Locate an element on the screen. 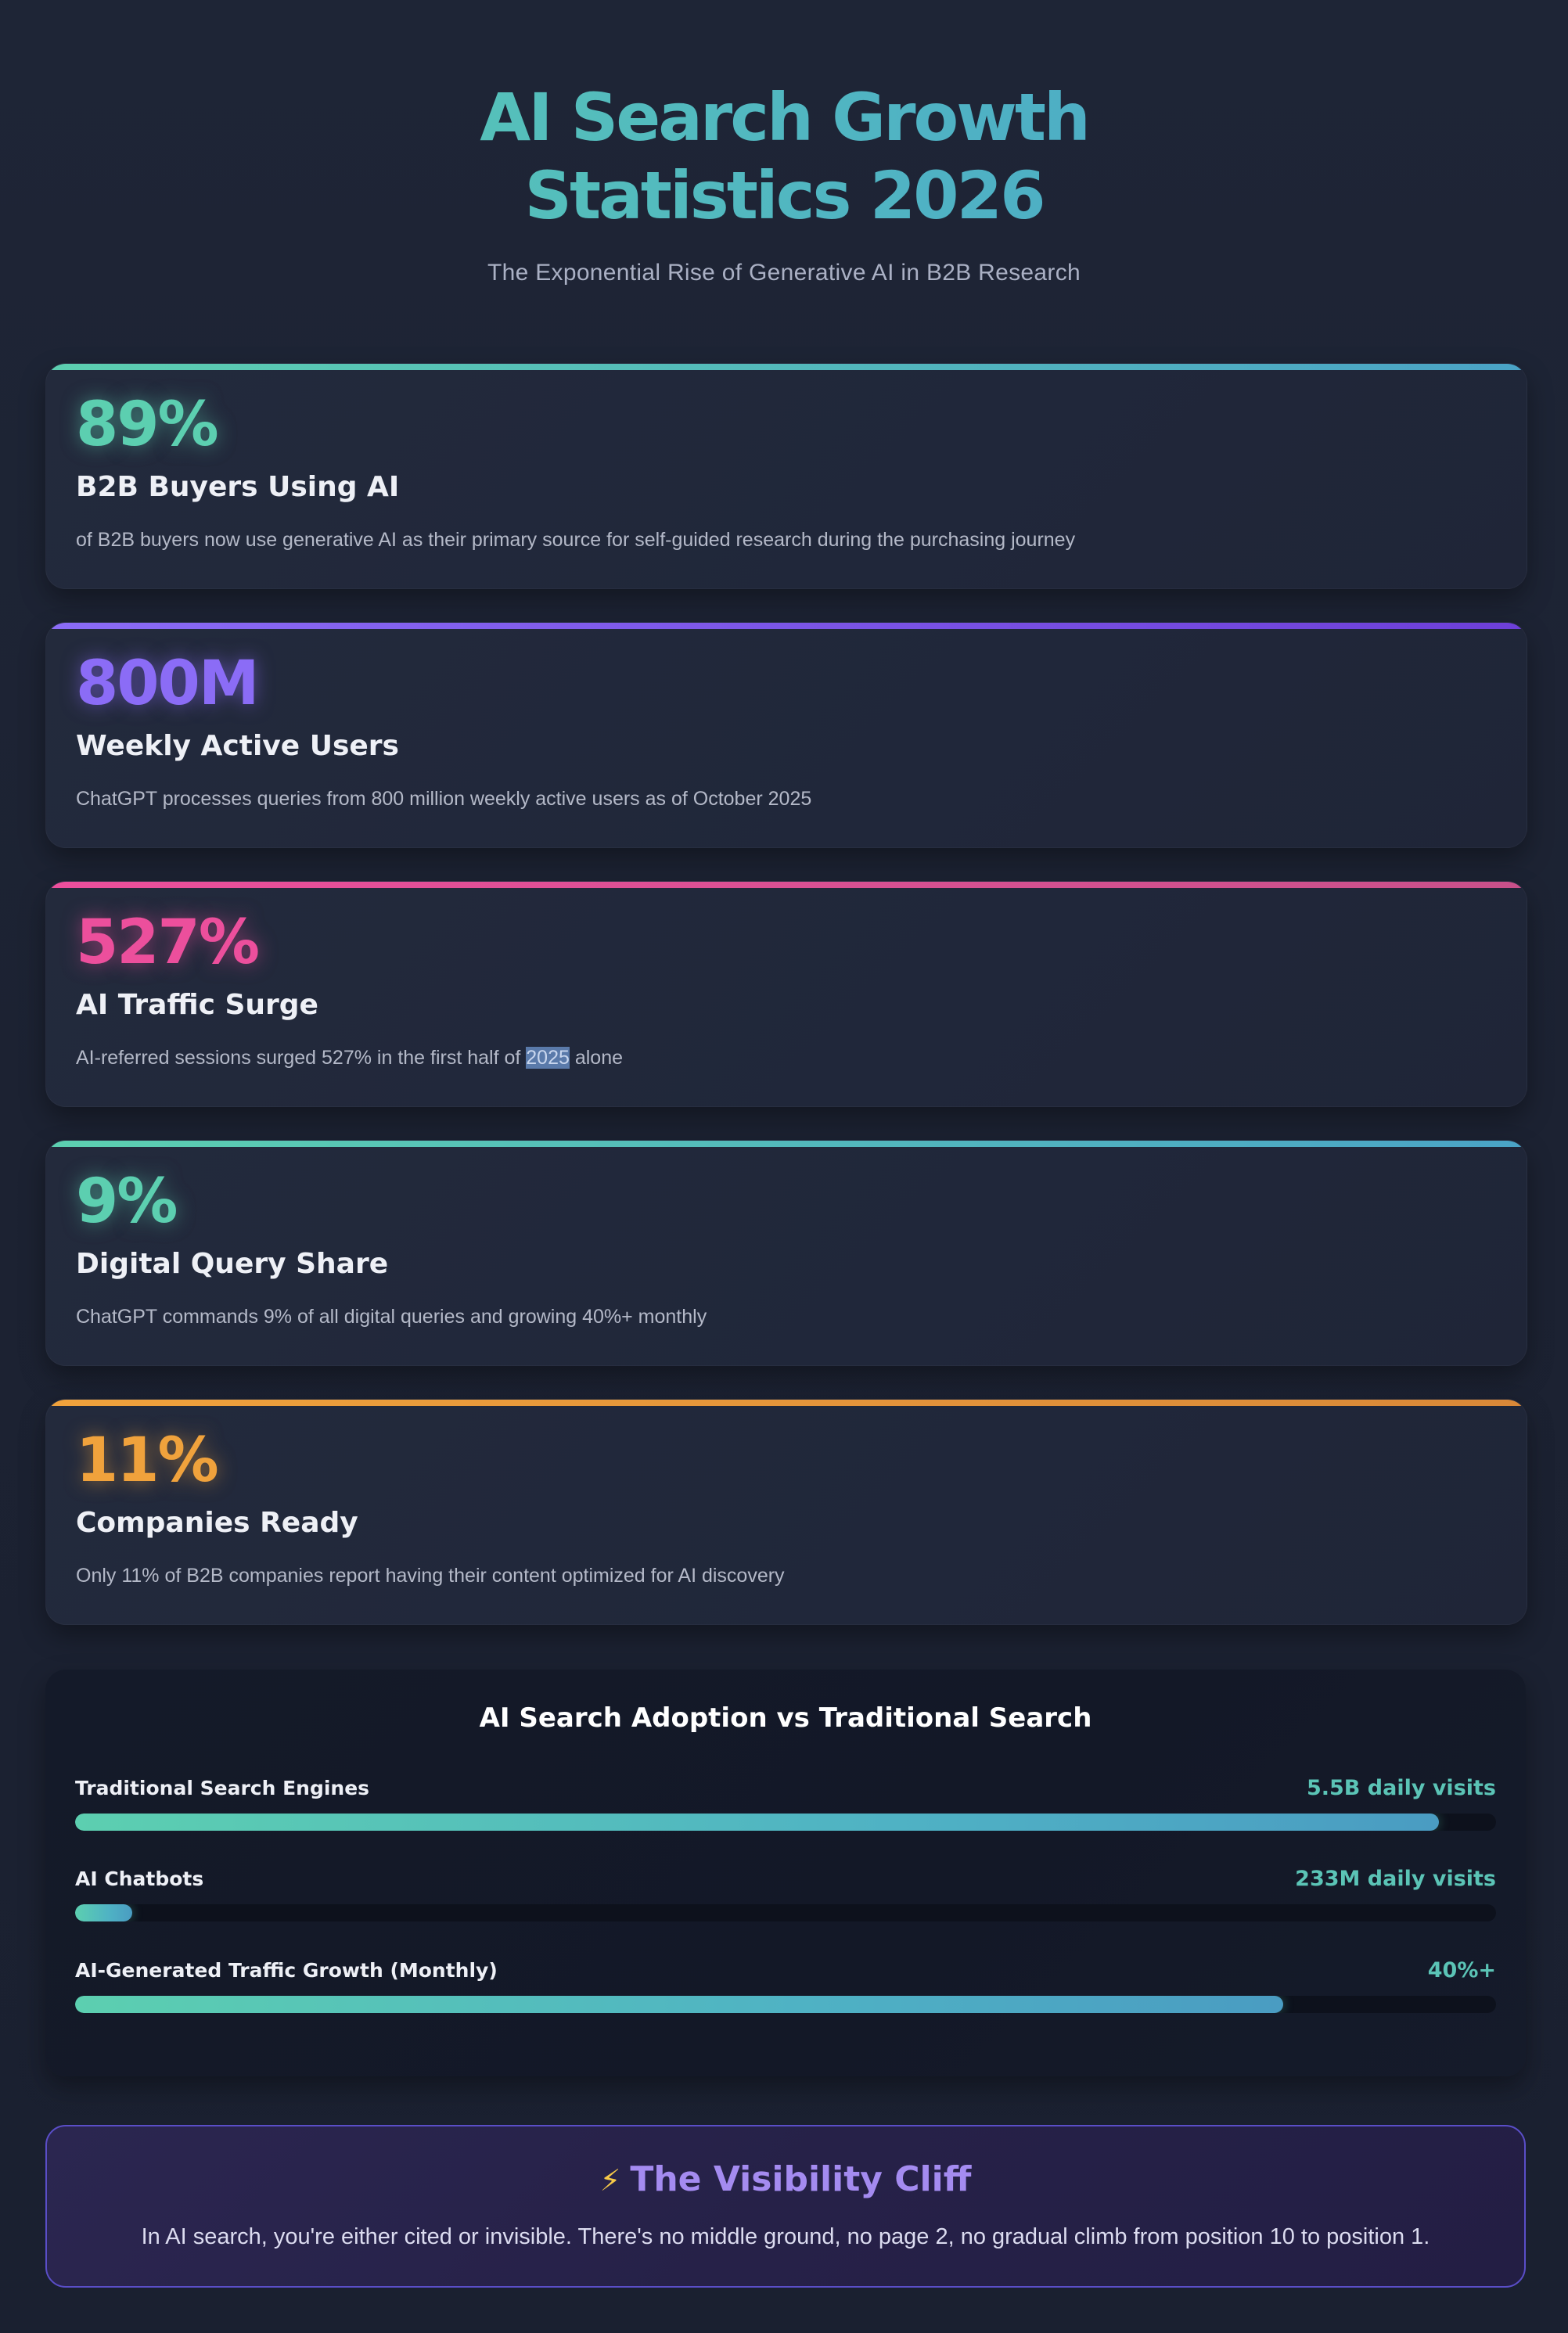 Image resolution: width=1568 pixels, height=2333 pixels. page-title-line-1: AI Search Growth is located at coordinates (784, 117).